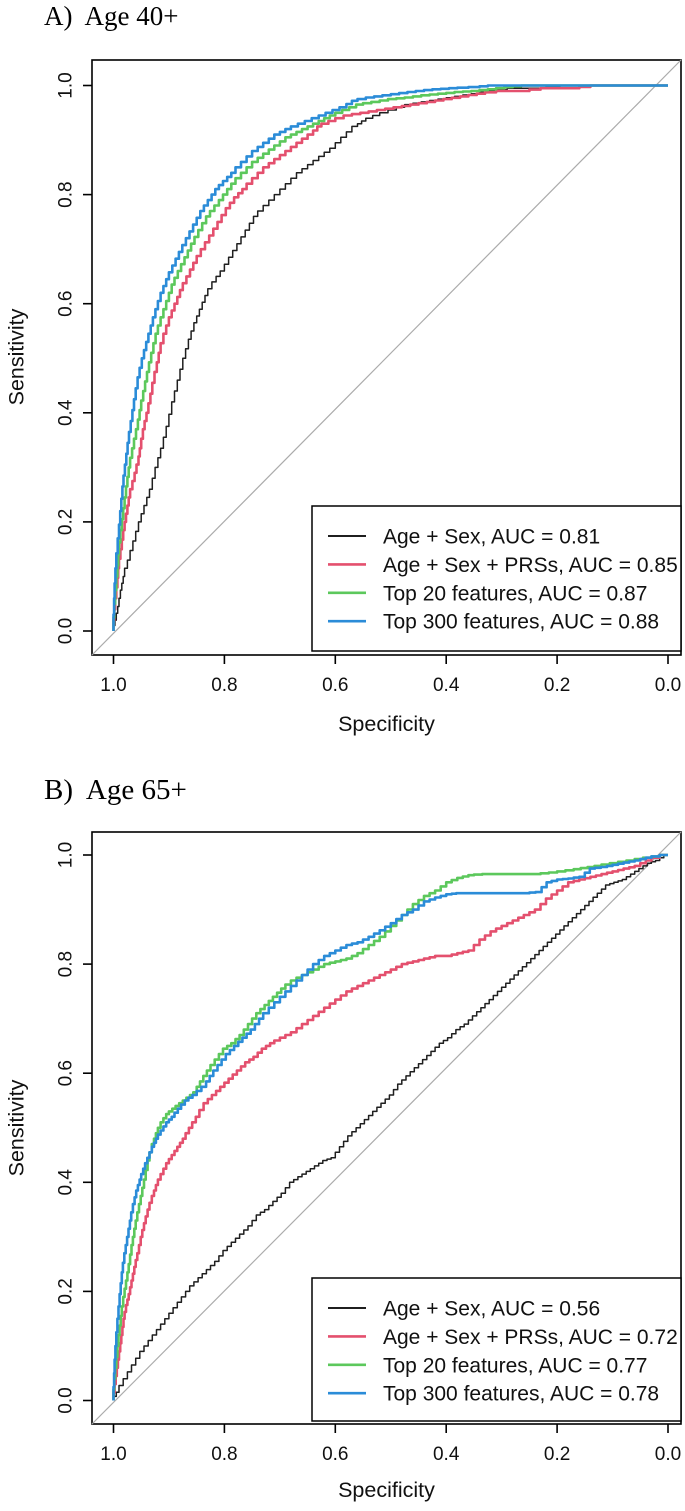 The width and height of the screenshot is (685, 1511). What do you see at coordinates (515, 593) in the screenshot?
I see `legend-label: Top 20 features, AUC = 0.87` at bounding box center [515, 593].